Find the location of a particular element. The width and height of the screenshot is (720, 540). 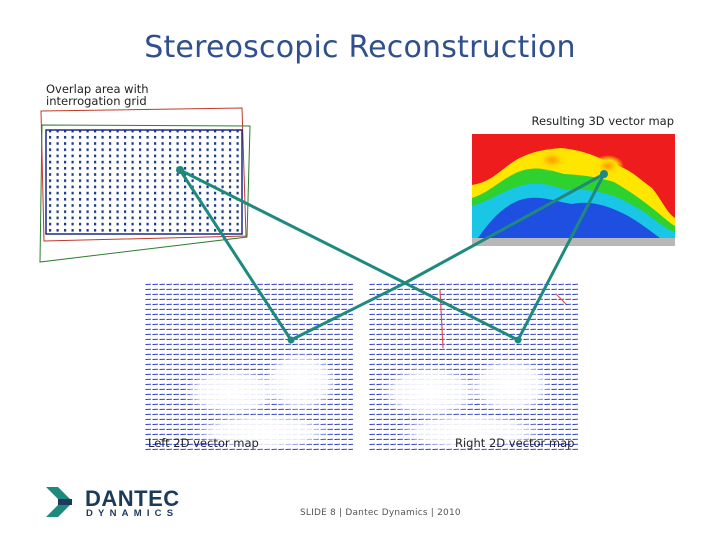

overlap-area-label: Overlap area with interrogation grid is located at coordinates (116, 95).